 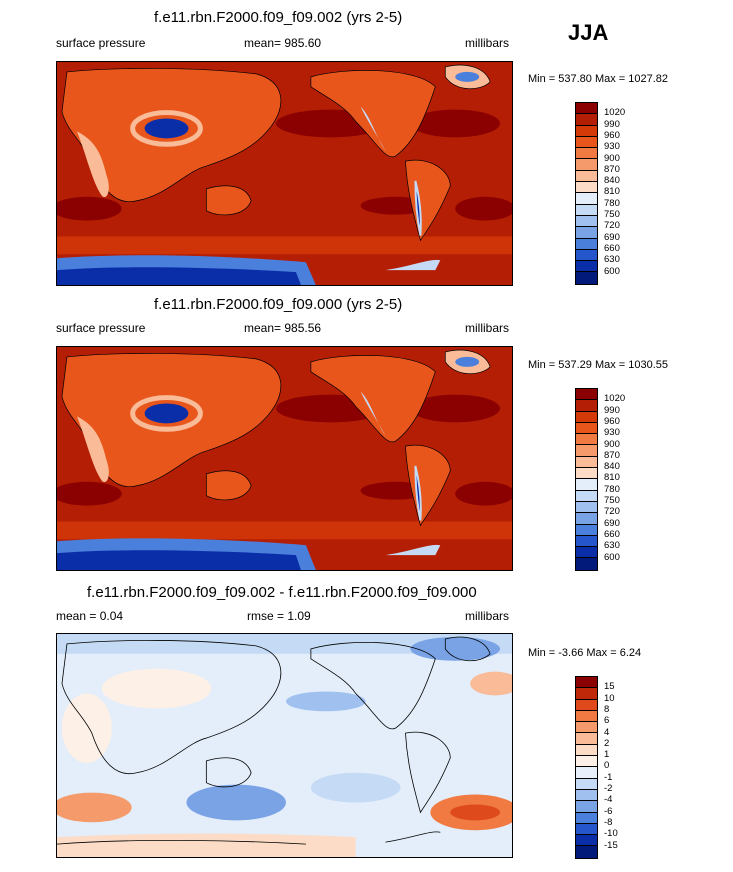 What do you see at coordinates (283, 43) in the screenshot?
I see `panel-1-mean-label: mean= 985.60` at bounding box center [283, 43].